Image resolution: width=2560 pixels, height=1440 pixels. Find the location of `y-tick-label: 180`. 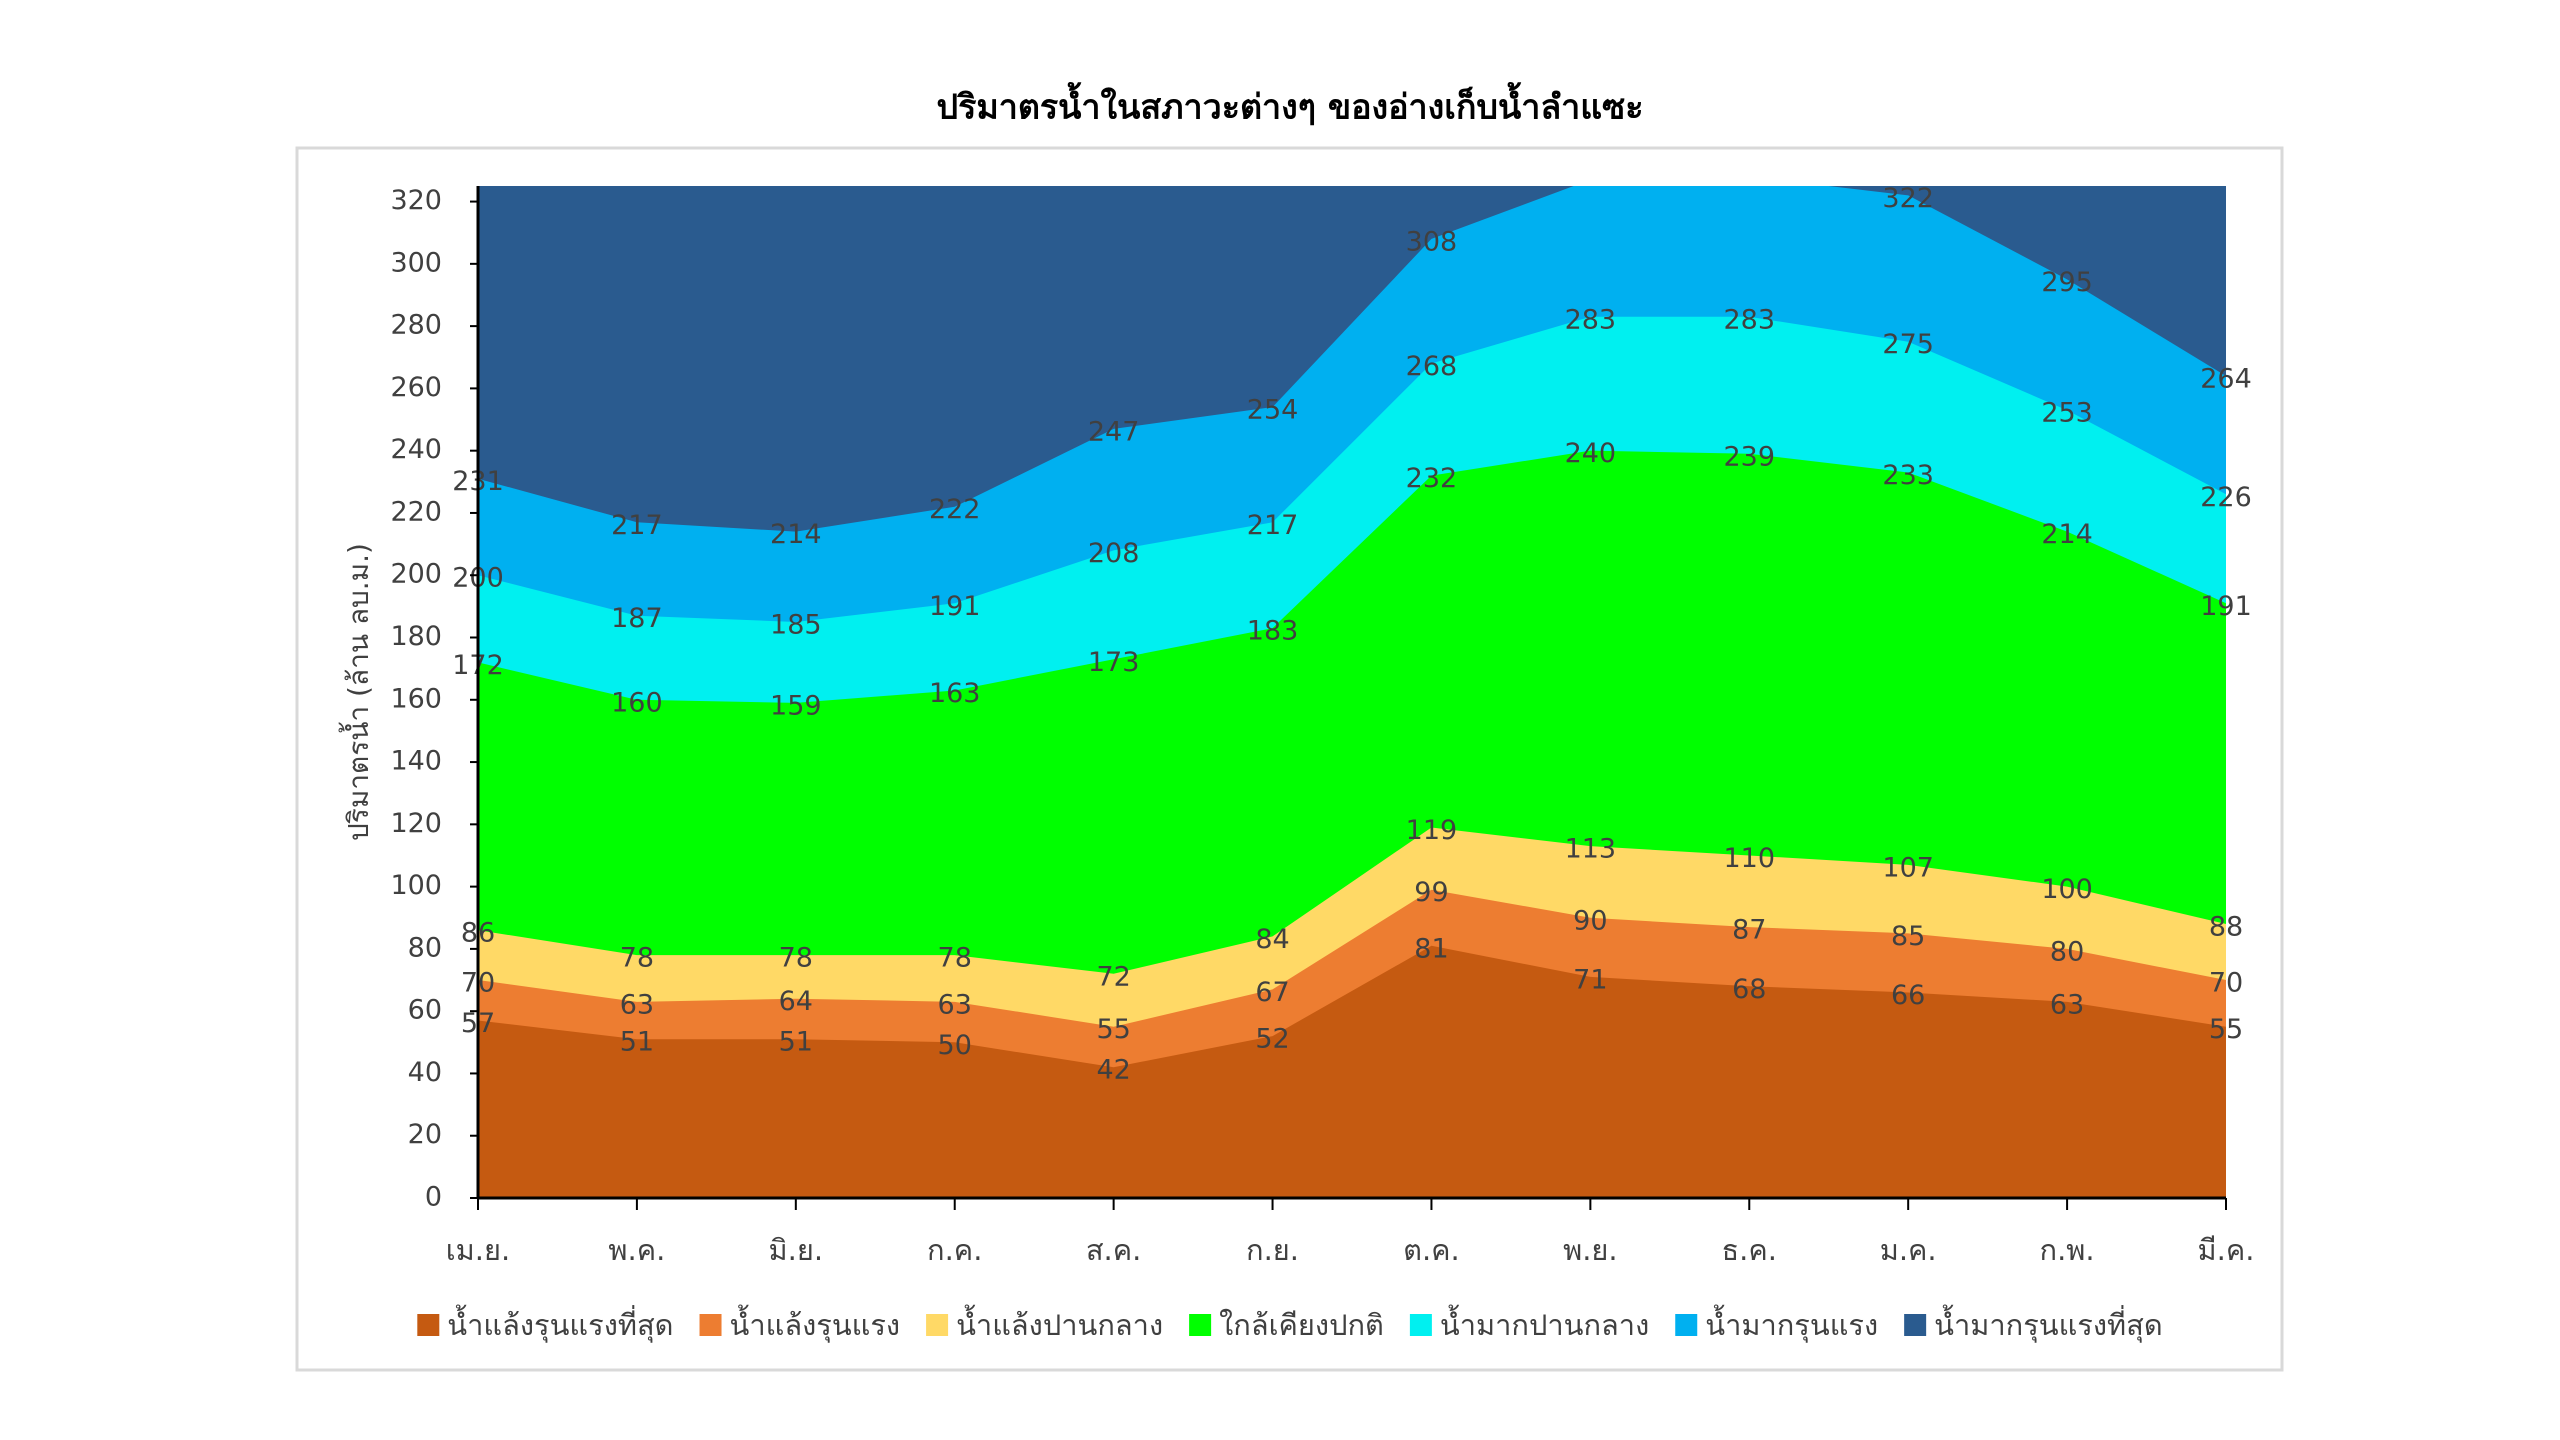

y-tick-label: 180 is located at coordinates (416, 636).